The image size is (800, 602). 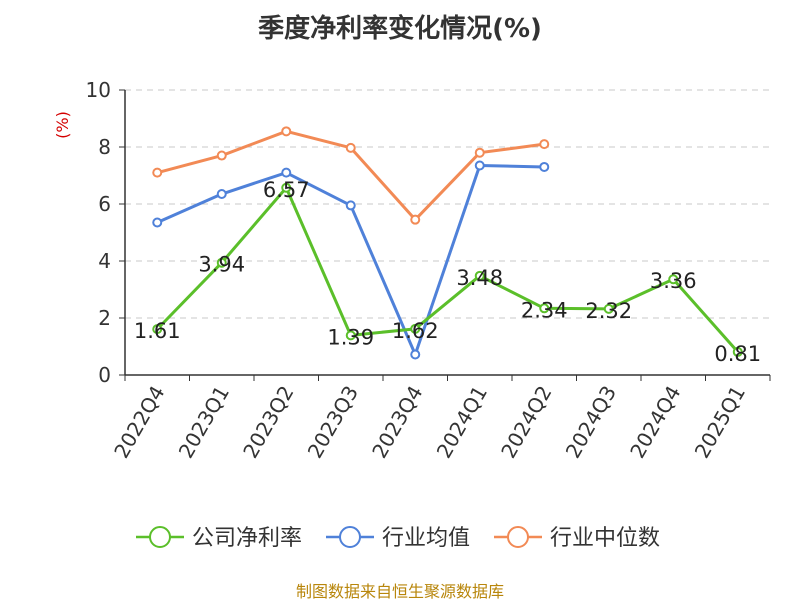 What do you see at coordinates (333, 422) in the screenshot?
I see `x-tick-label: 2023Q3` at bounding box center [333, 422].